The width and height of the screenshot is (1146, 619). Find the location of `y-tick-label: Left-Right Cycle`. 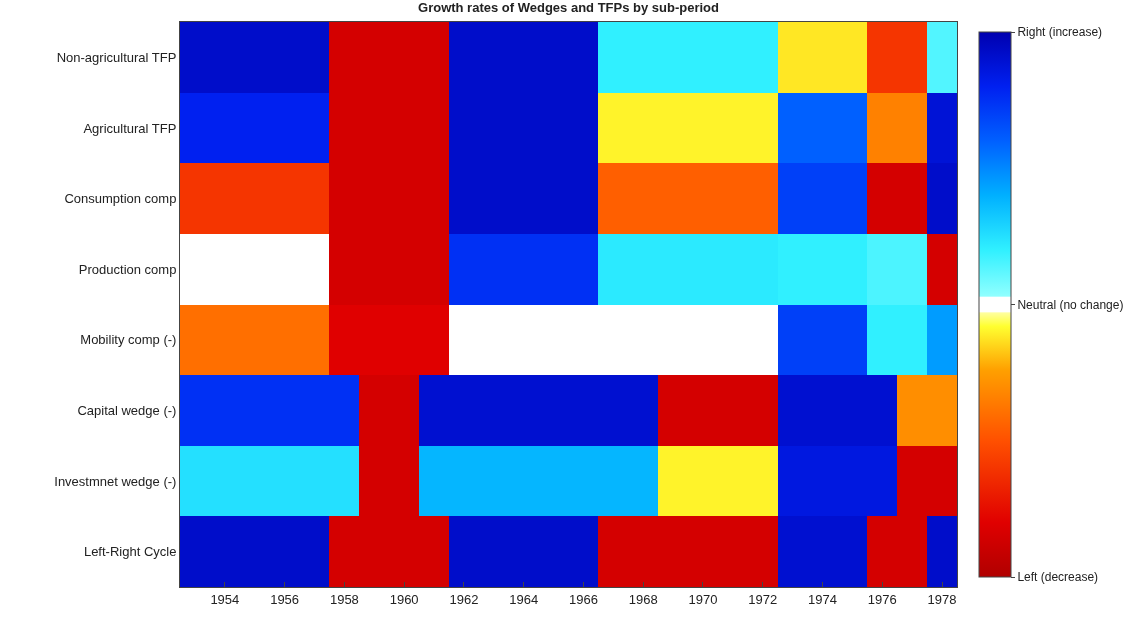

y-tick-label: Left-Right Cycle is located at coordinates (130, 552).